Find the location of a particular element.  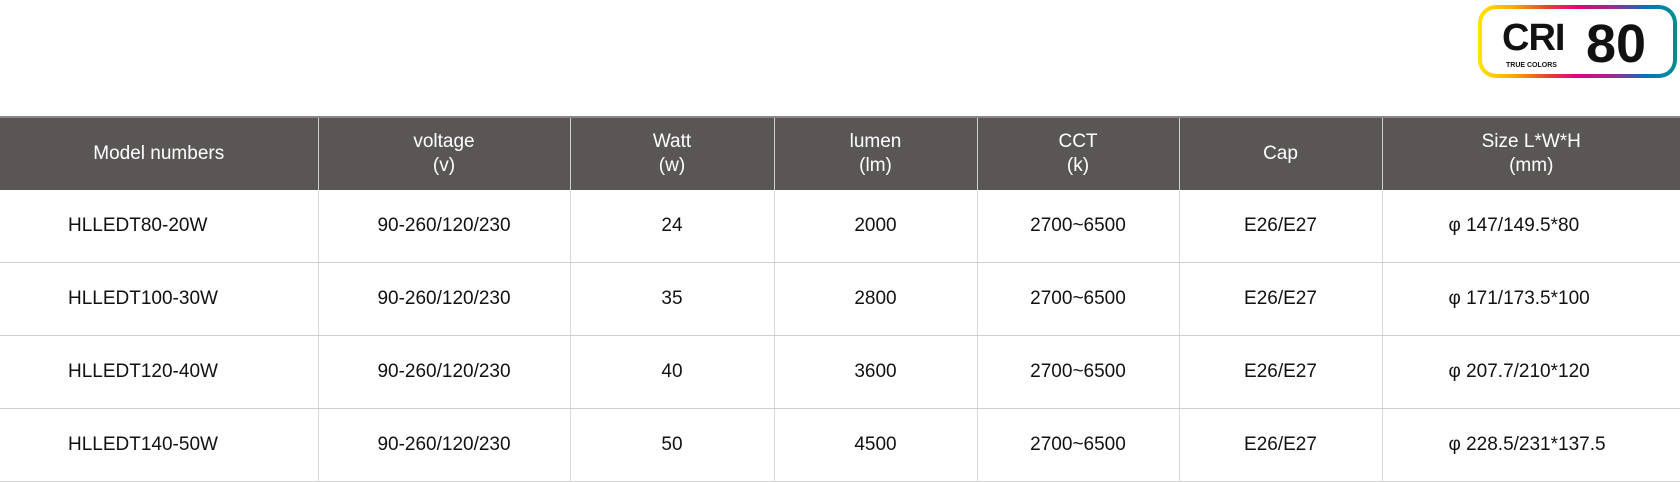

header-text: lumen is located at coordinates (875, 141).